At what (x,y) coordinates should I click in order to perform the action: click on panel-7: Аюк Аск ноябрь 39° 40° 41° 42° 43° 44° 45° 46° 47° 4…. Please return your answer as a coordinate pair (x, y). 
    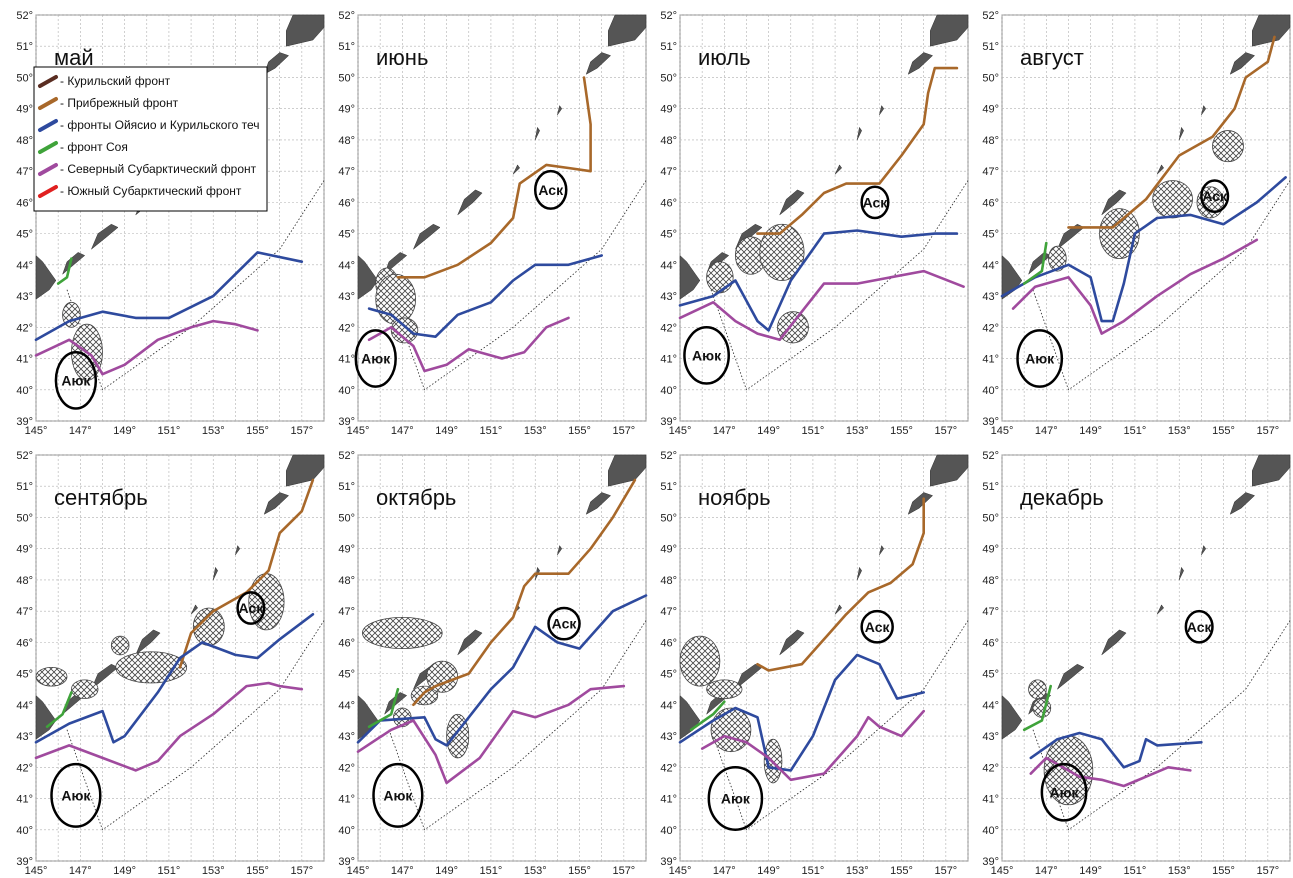
    Looking at the image, I should click on (814, 663).